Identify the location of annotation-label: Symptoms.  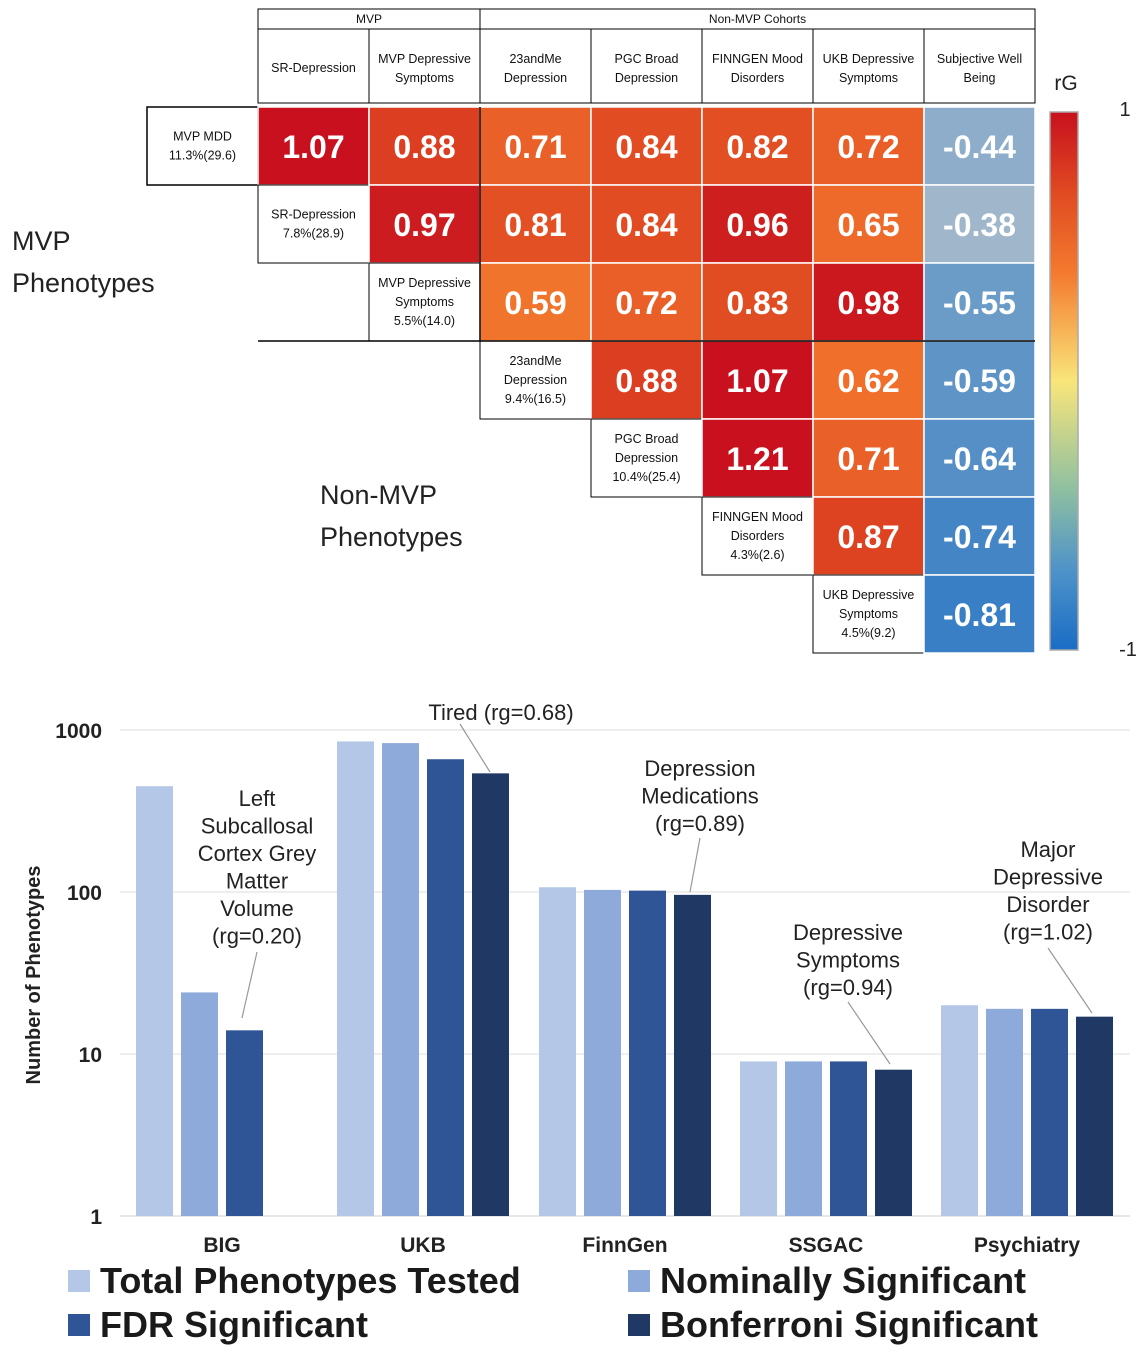
(848, 960).